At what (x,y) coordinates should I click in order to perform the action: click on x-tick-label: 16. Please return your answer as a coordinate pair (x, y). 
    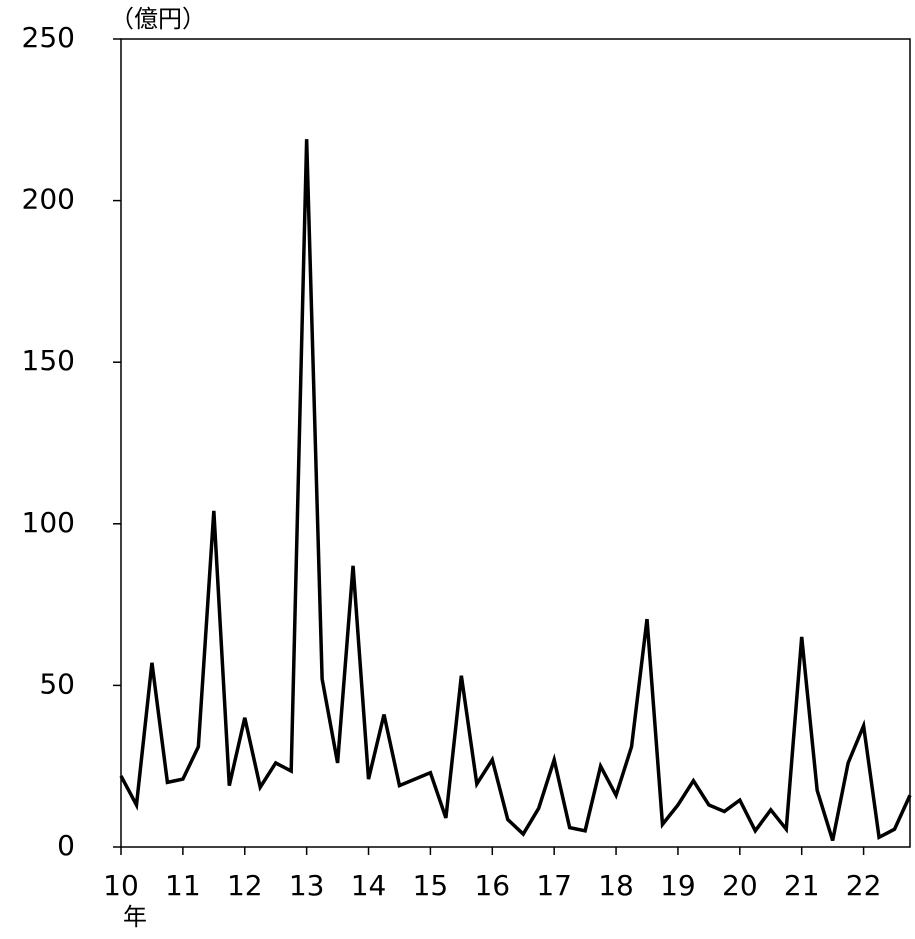
    Looking at the image, I should click on (492, 885).